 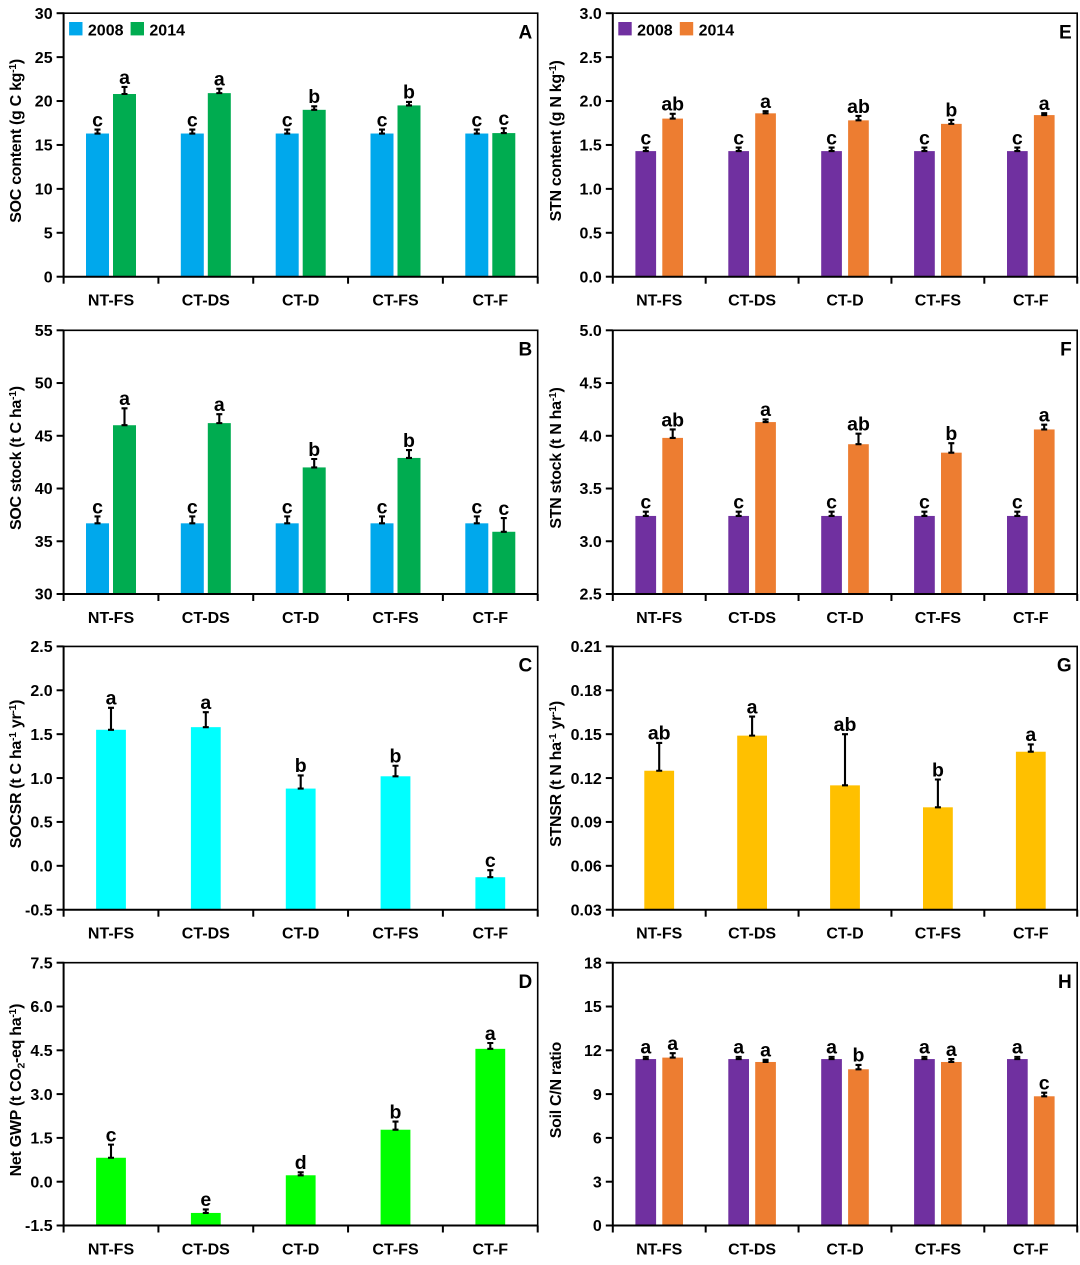 I want to click on svg-text: 0.18, so click(x=586, y=691).